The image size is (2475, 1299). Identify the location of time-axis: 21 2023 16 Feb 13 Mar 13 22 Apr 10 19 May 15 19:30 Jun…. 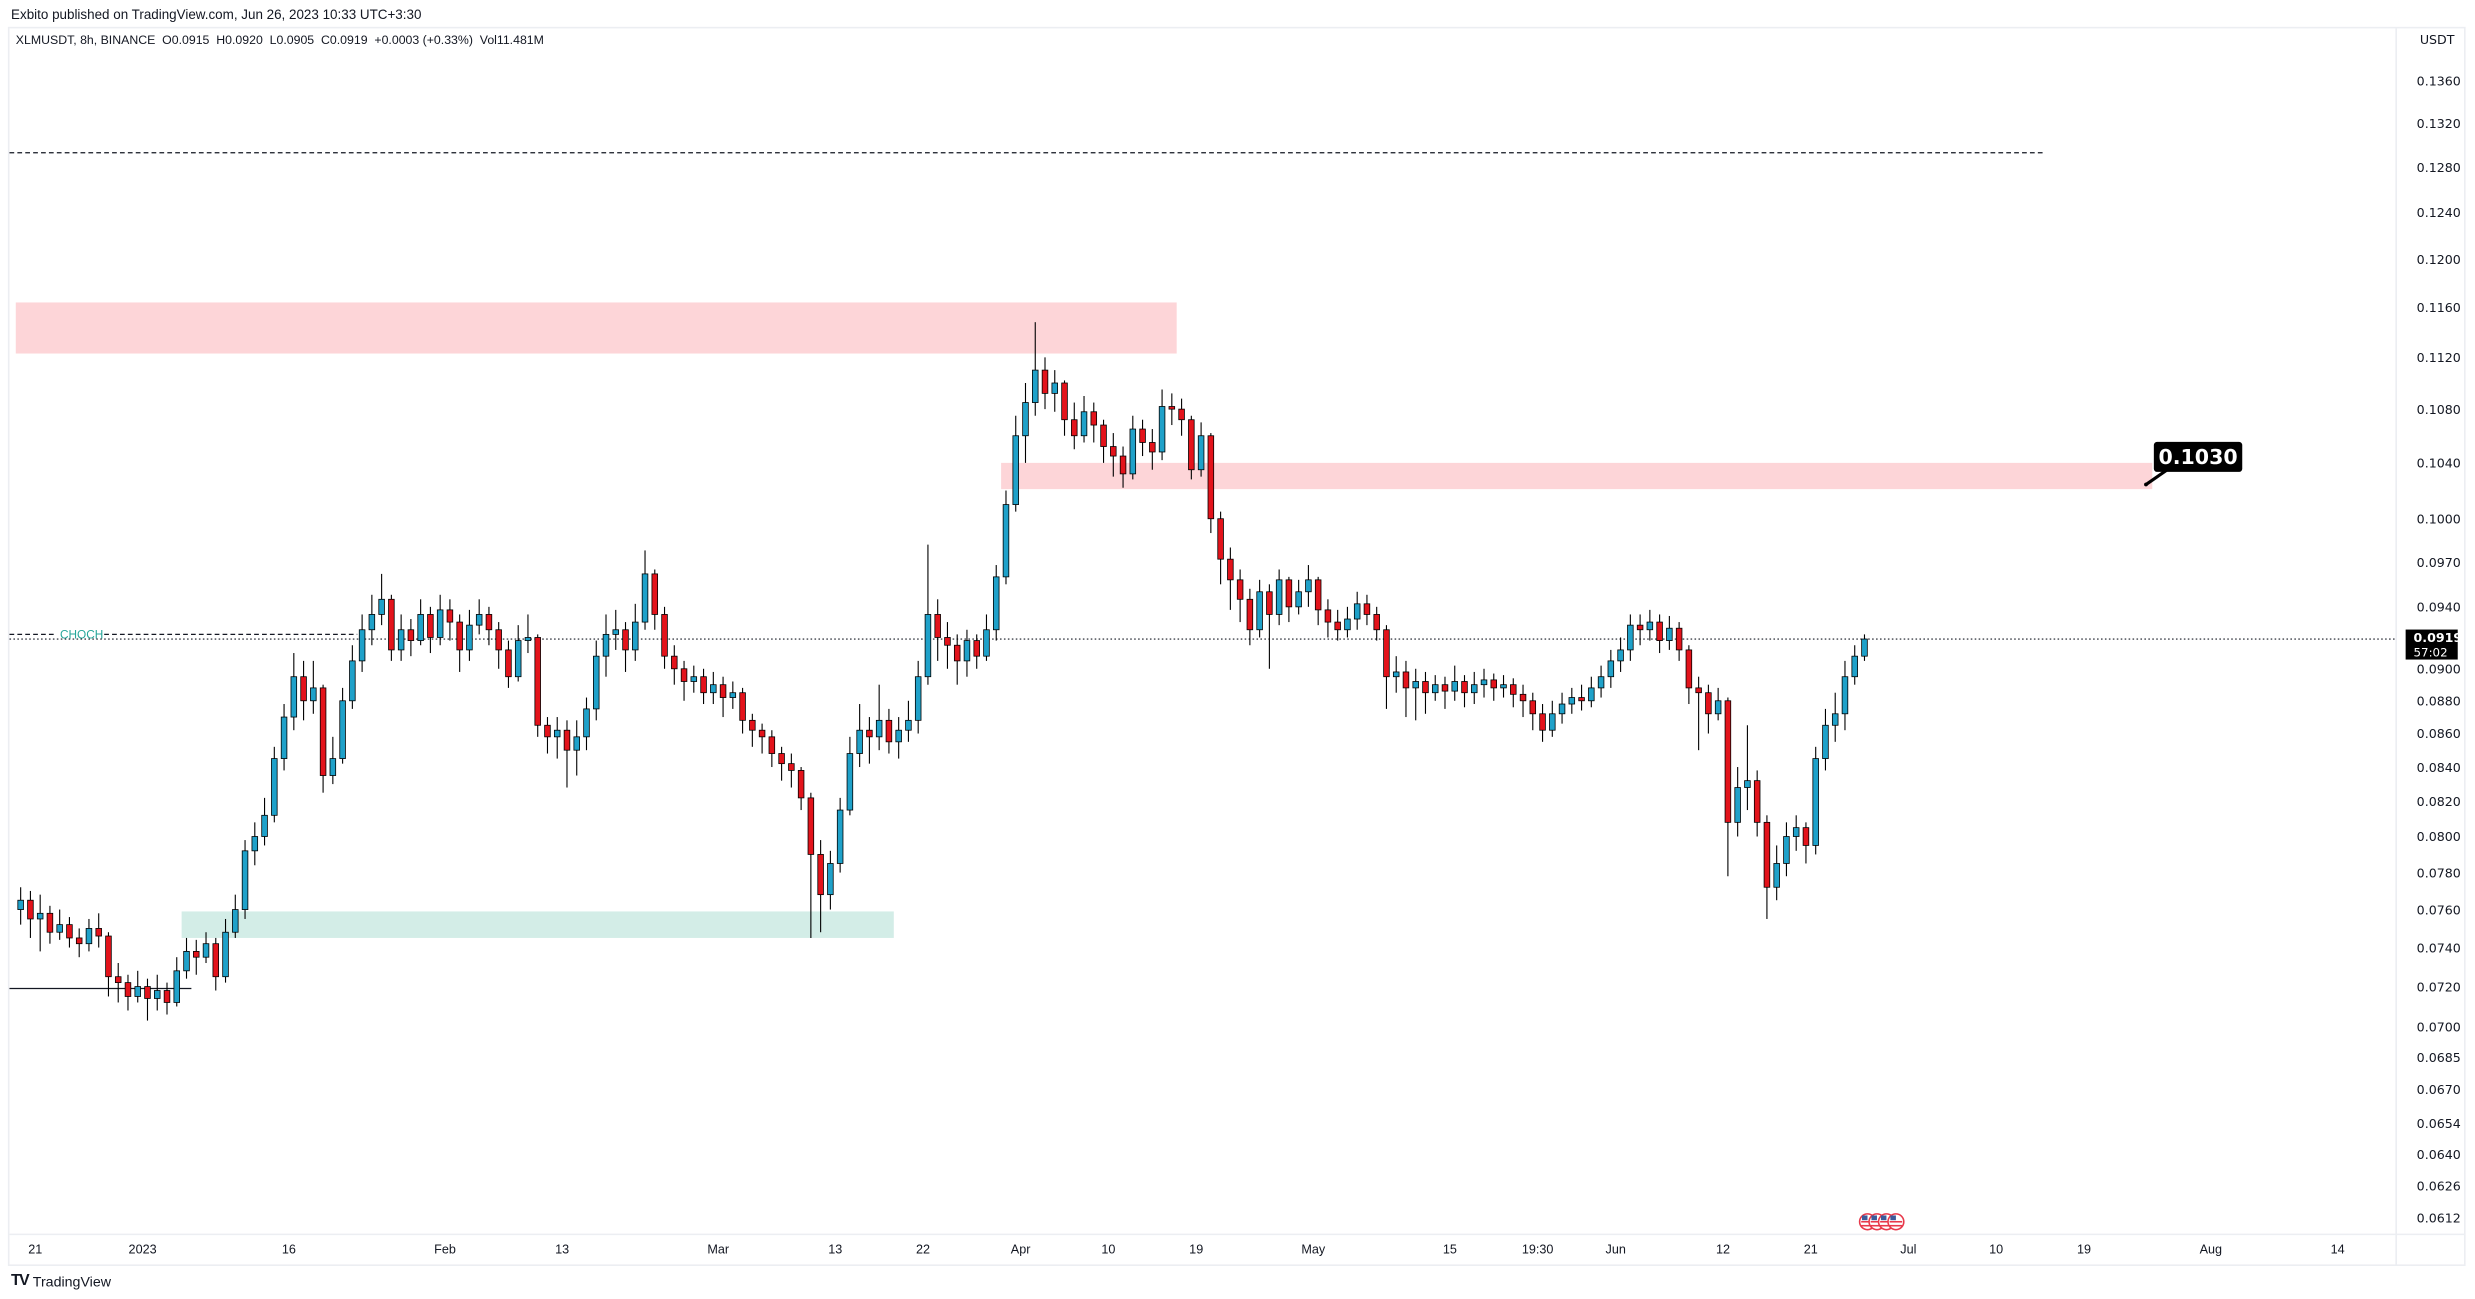
(1186, 1249).